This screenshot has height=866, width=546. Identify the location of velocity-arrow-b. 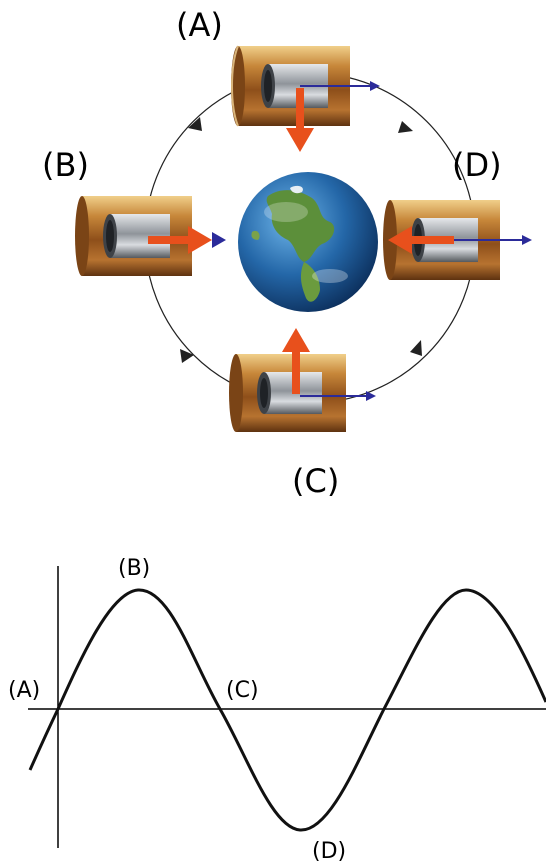
(219, 240).